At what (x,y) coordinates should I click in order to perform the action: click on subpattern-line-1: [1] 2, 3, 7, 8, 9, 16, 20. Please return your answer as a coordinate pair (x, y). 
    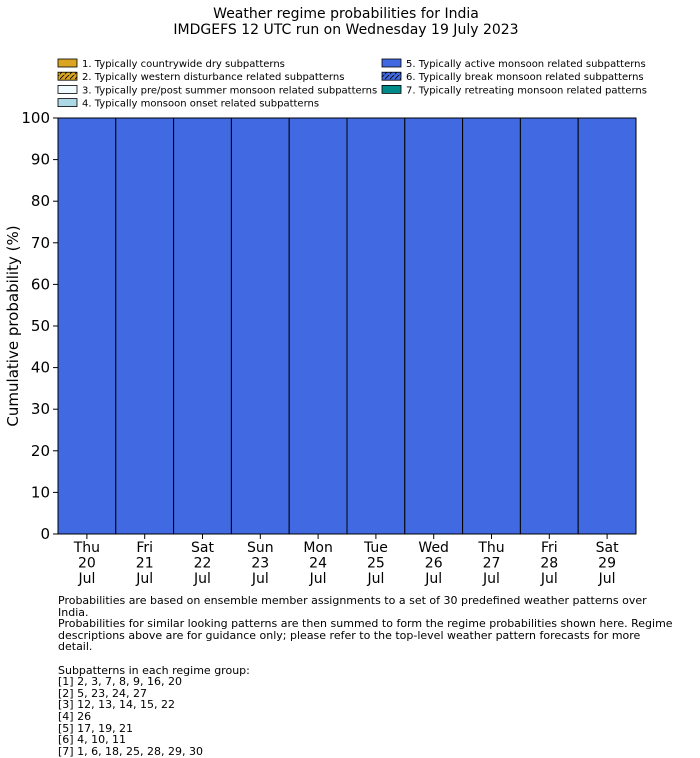
    Looking at the image, I should click on (120, 682).